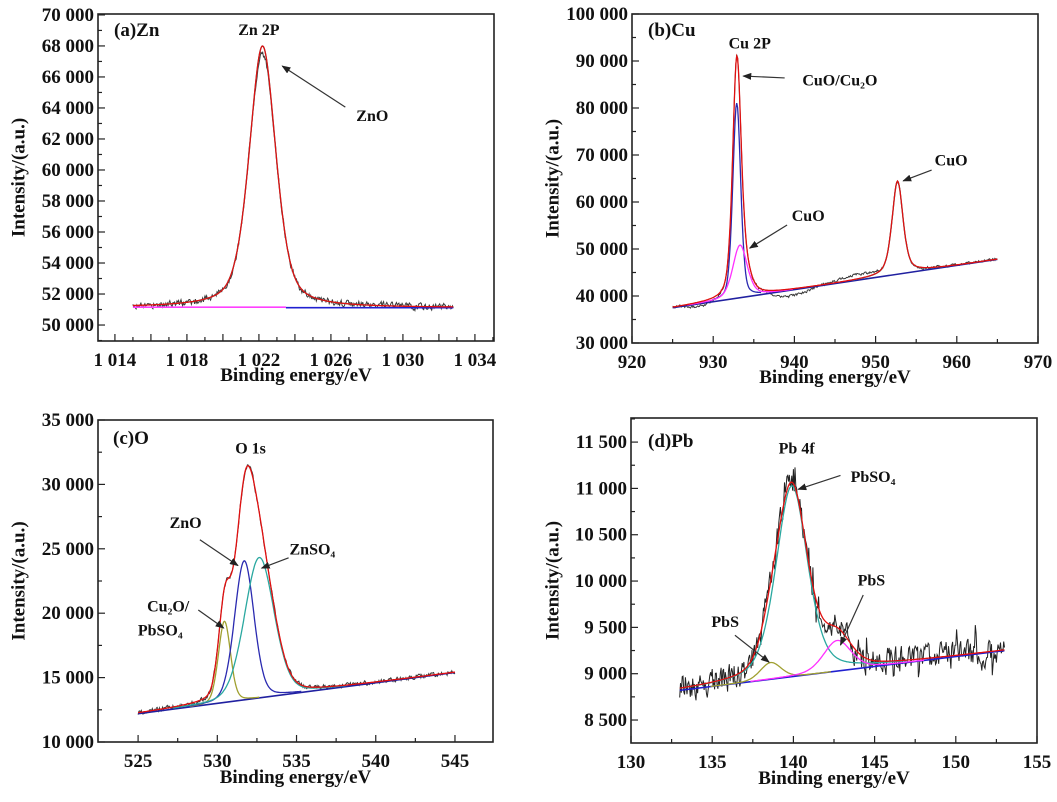 The width and height of the screenshot is (1057, 802). I want to click on peak-annotation: Cu 2P, so click(750, 44).